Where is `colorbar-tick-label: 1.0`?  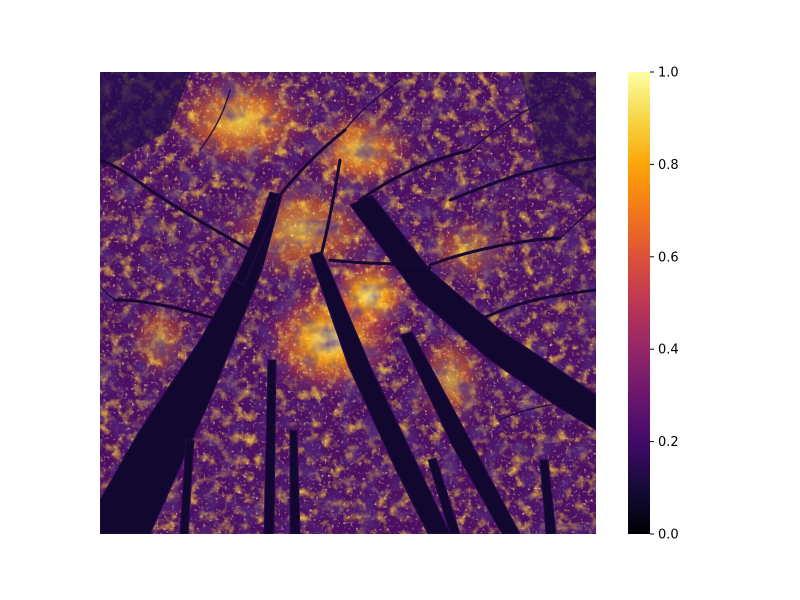 colorbar-tick-label: 1.0 is located at coordinates (668, 73).